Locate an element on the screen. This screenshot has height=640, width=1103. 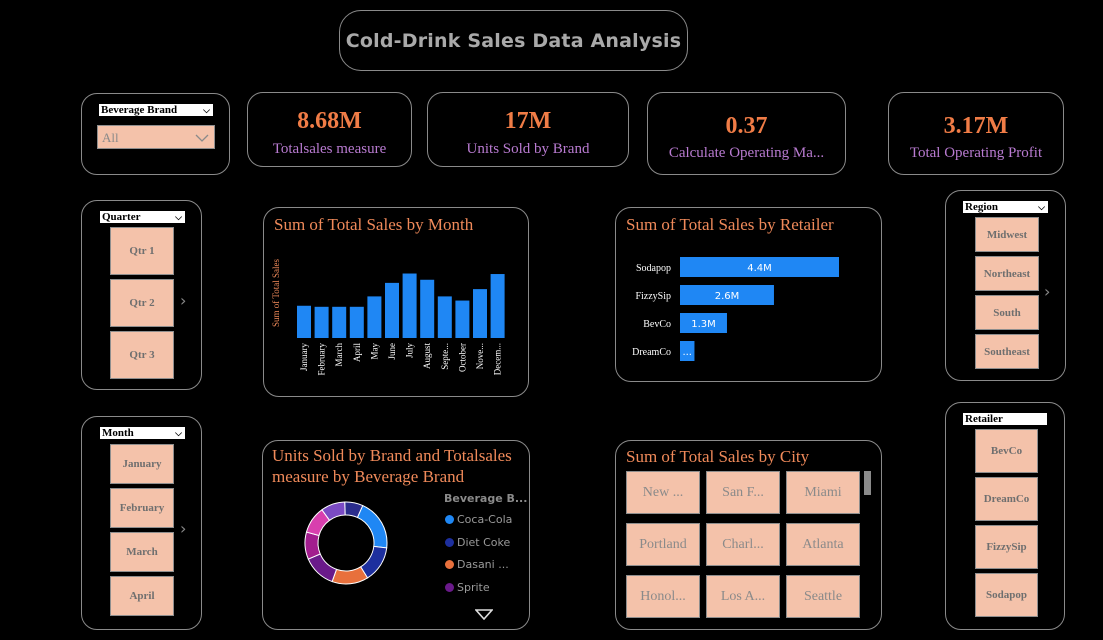
city-tile: Seattle is located at coordinates (823, 596).